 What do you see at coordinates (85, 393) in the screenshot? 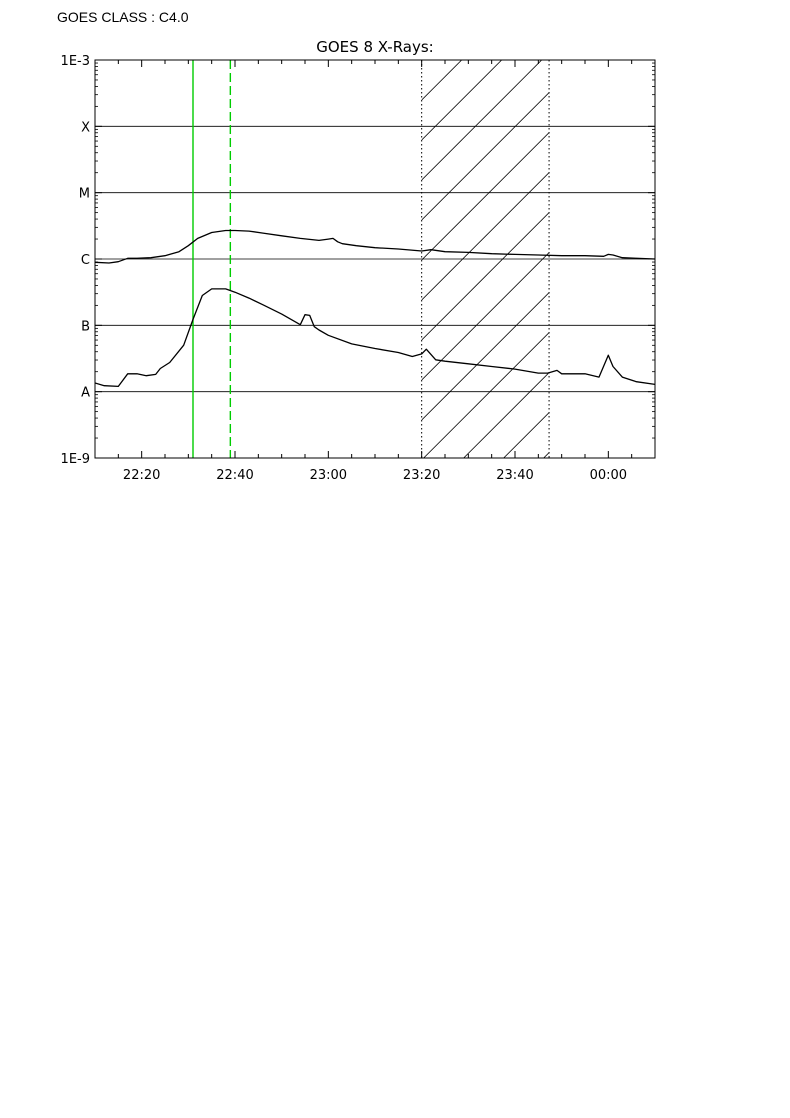
I see `y-tick-label: A` at bounding box center [85, 393].